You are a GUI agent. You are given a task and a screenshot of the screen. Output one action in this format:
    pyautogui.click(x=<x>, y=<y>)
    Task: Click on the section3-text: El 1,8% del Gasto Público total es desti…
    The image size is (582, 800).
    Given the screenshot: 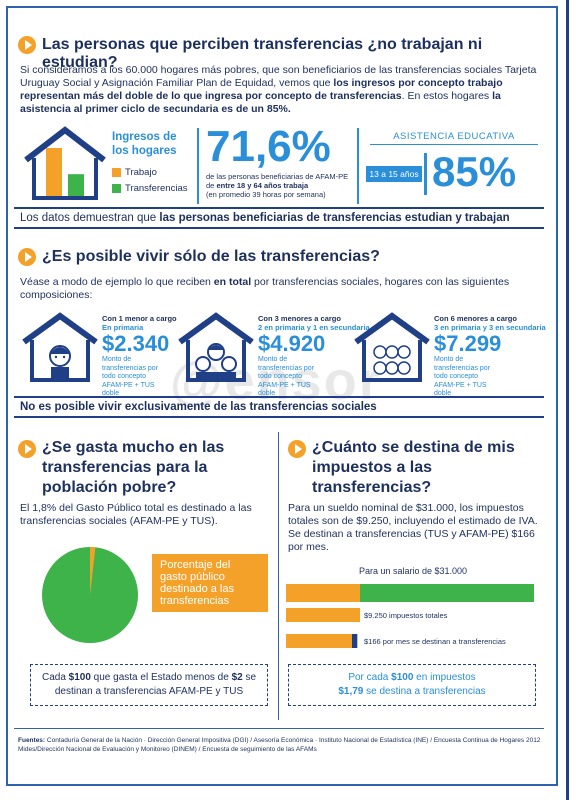 What is the action you would take?
    pyautogui.click(x=136, y=514)
    